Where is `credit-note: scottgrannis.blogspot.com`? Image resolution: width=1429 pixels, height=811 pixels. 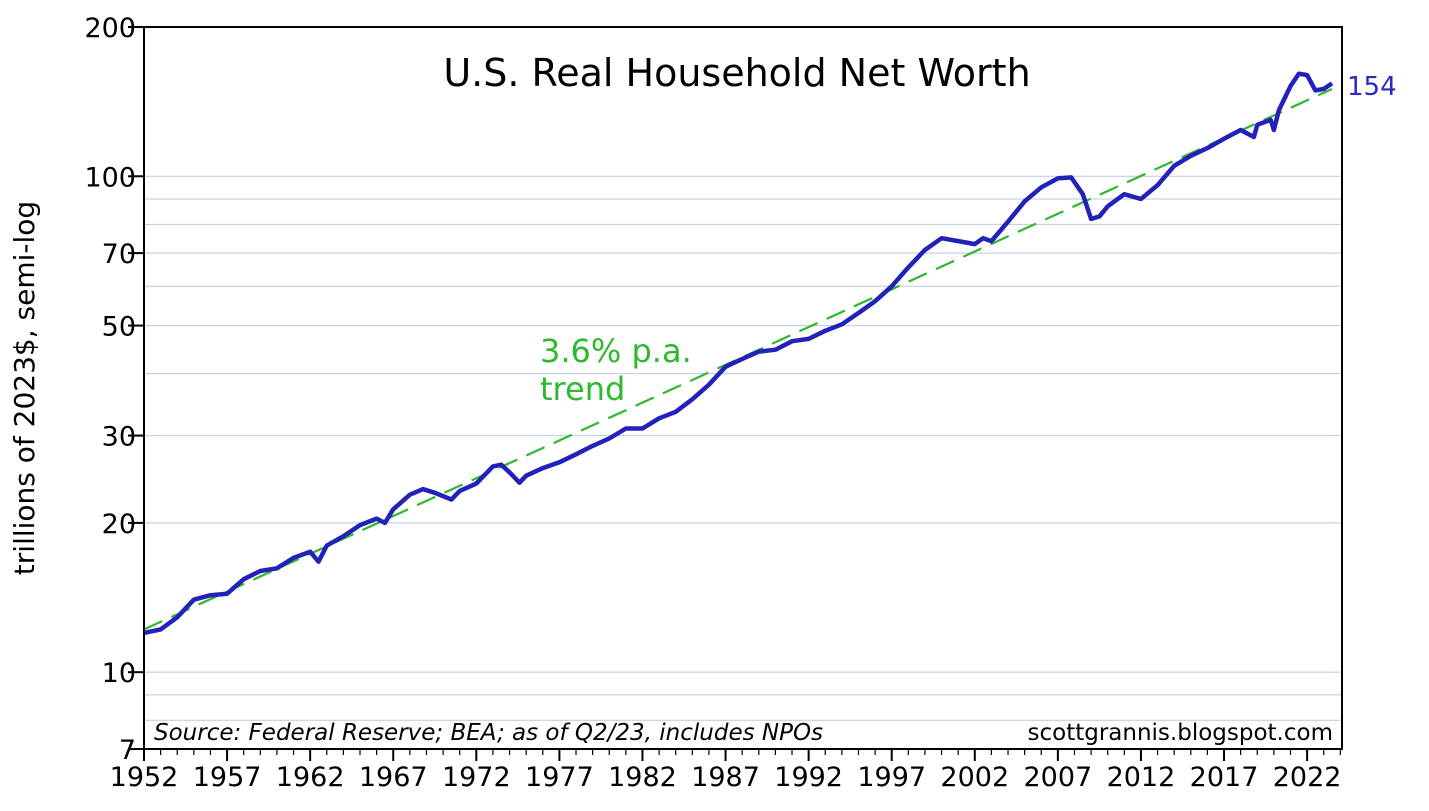 credit-note: scottgrannis.blogspot.com is located at coordinates (1181, 733).